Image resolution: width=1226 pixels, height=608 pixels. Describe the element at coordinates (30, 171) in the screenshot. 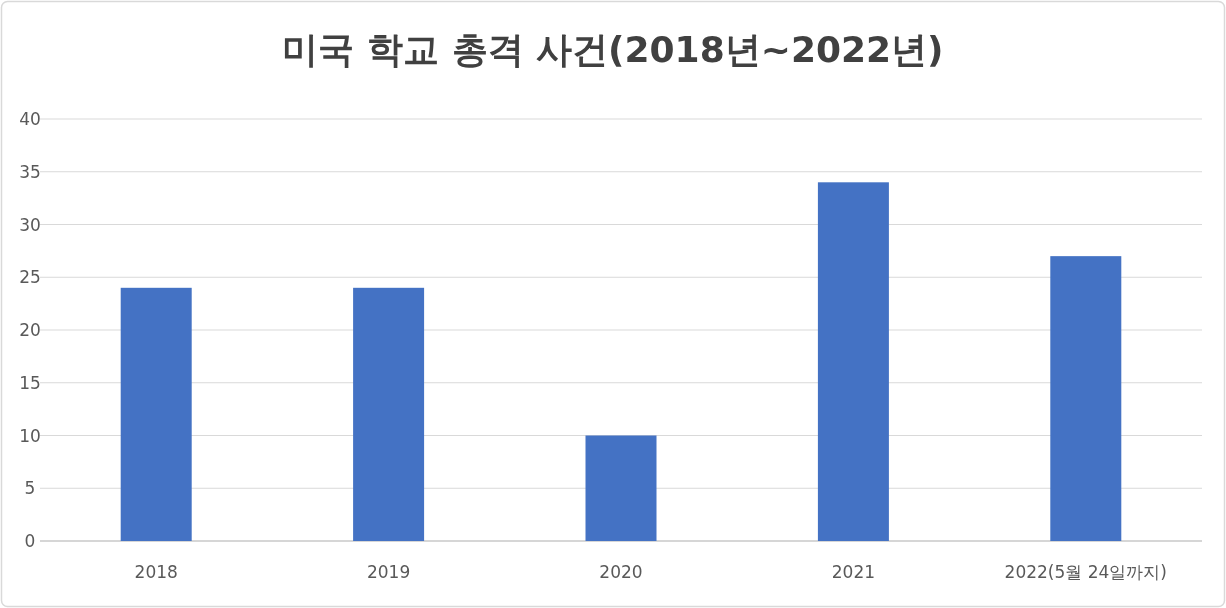

I see `y-tick-label: 35` at that location.